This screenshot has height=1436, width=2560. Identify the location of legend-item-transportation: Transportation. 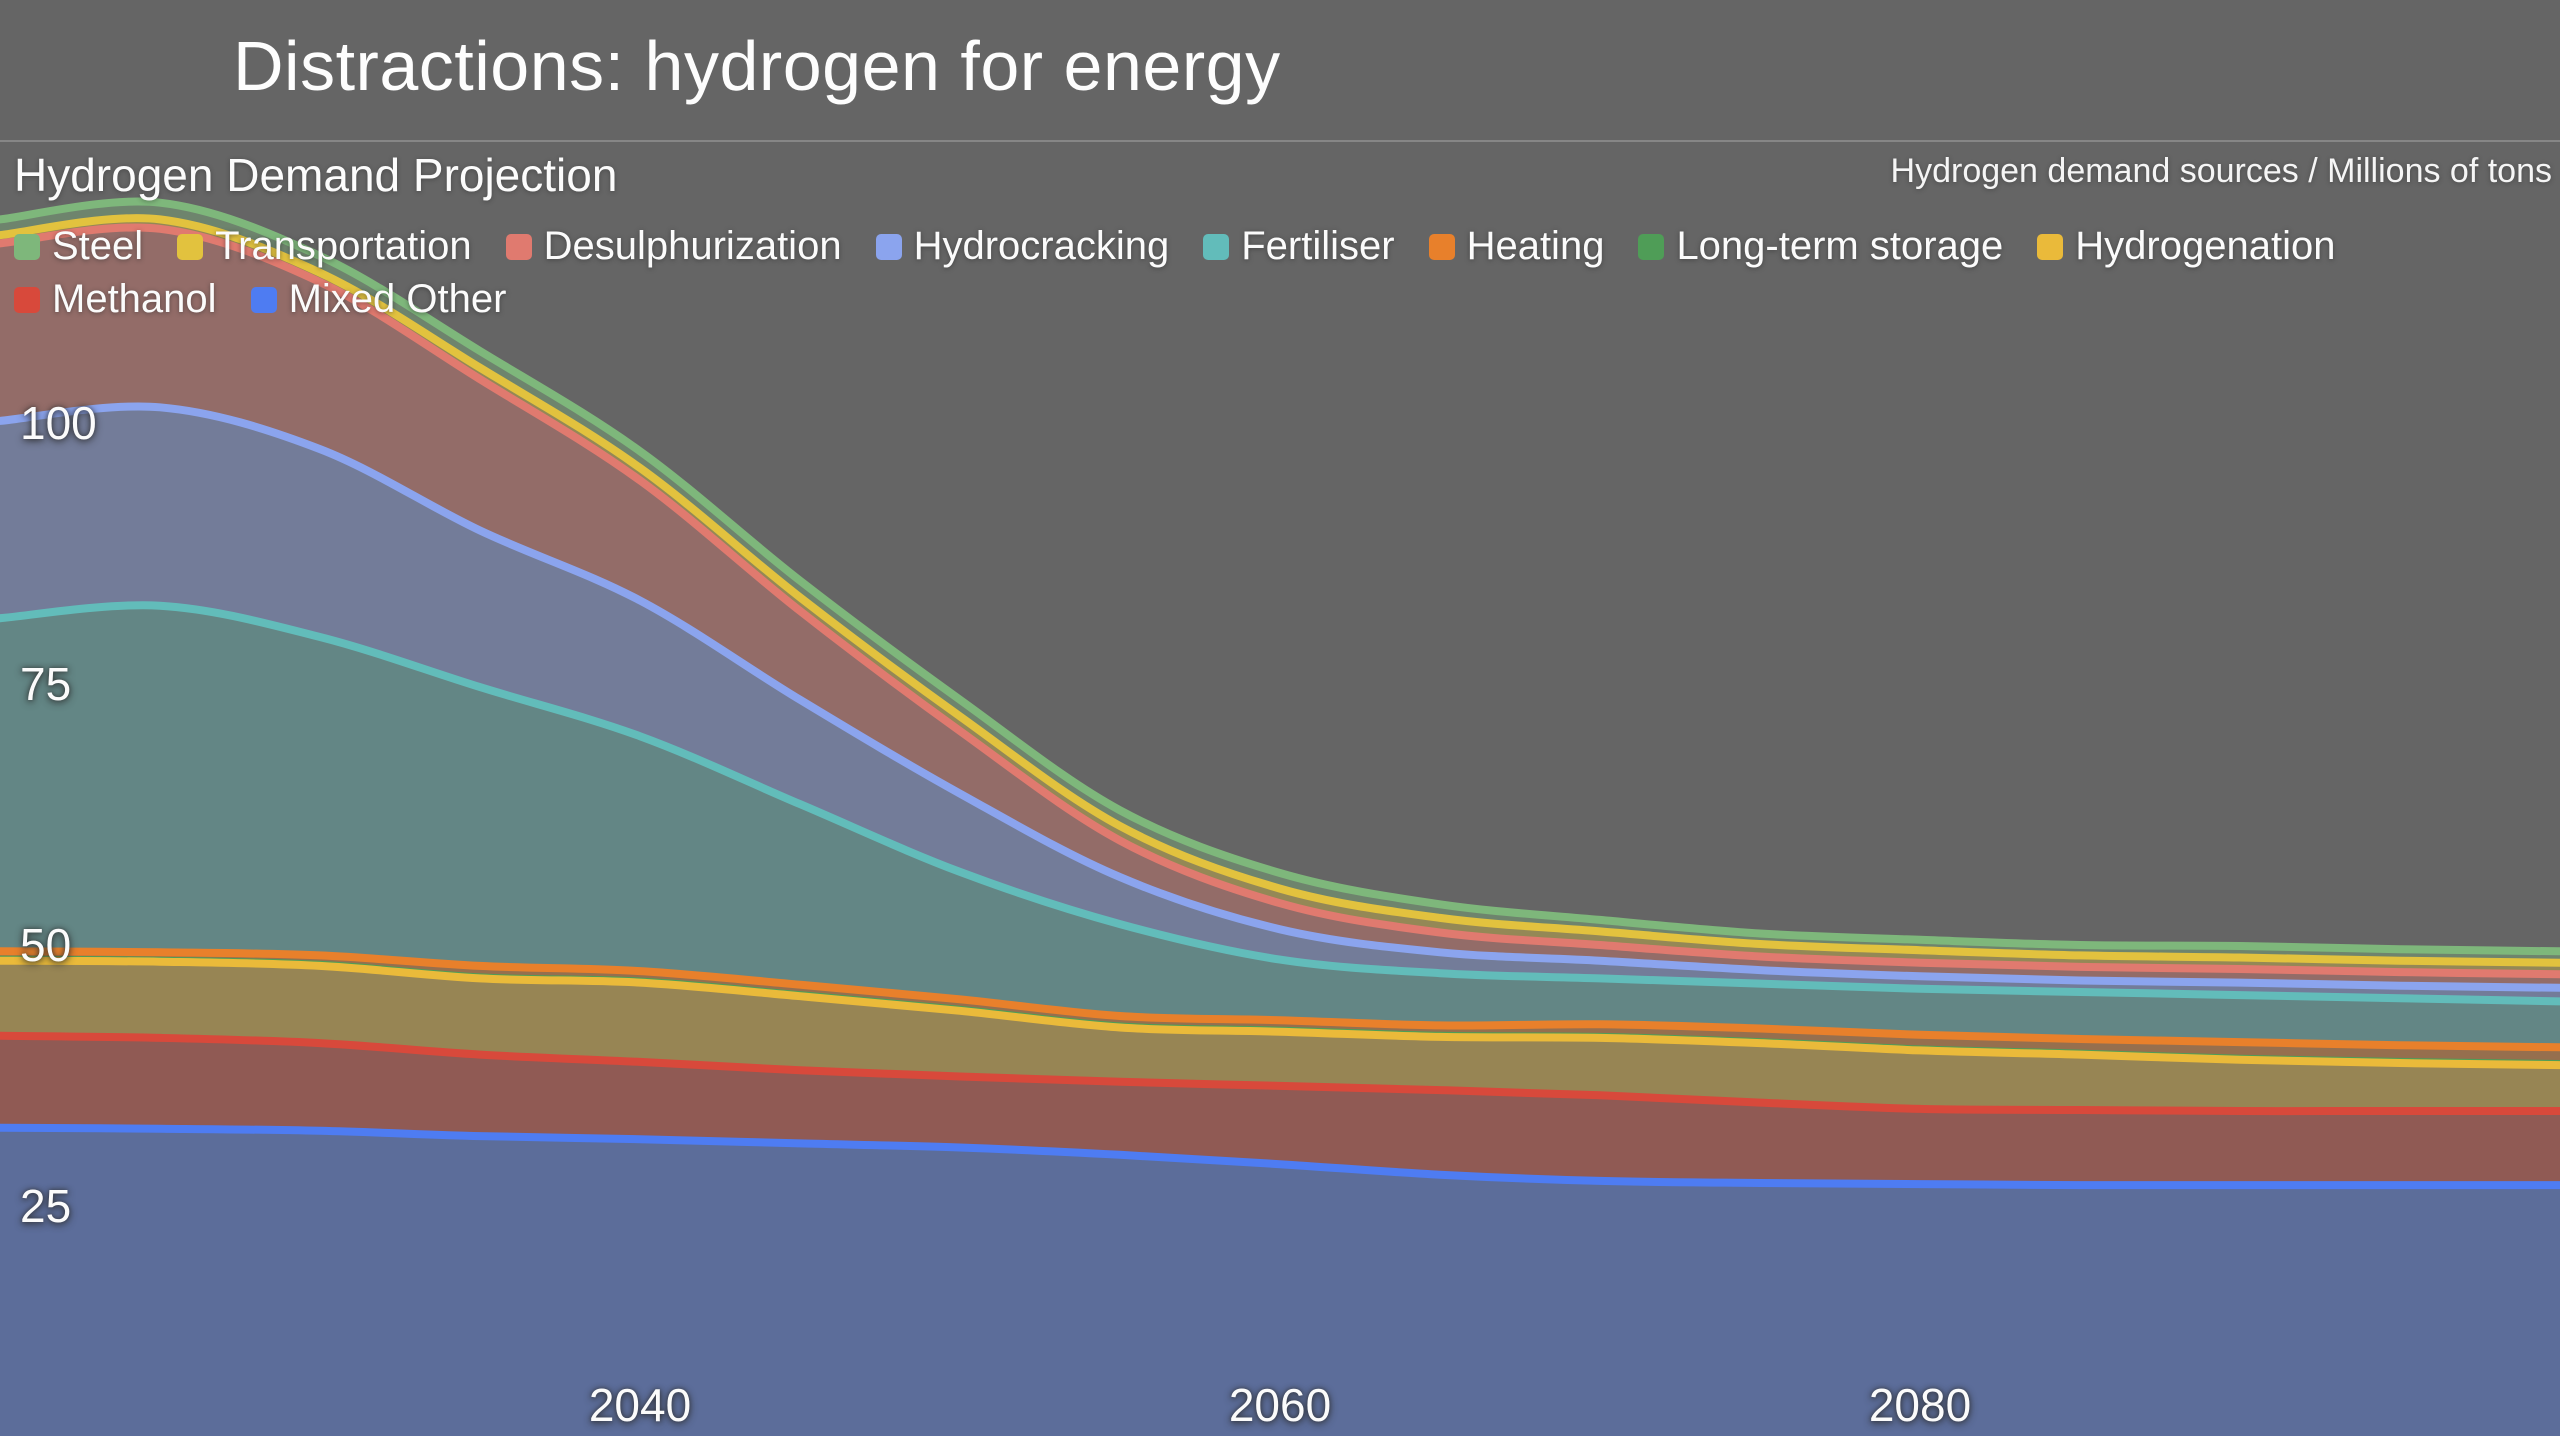
(324, 246).